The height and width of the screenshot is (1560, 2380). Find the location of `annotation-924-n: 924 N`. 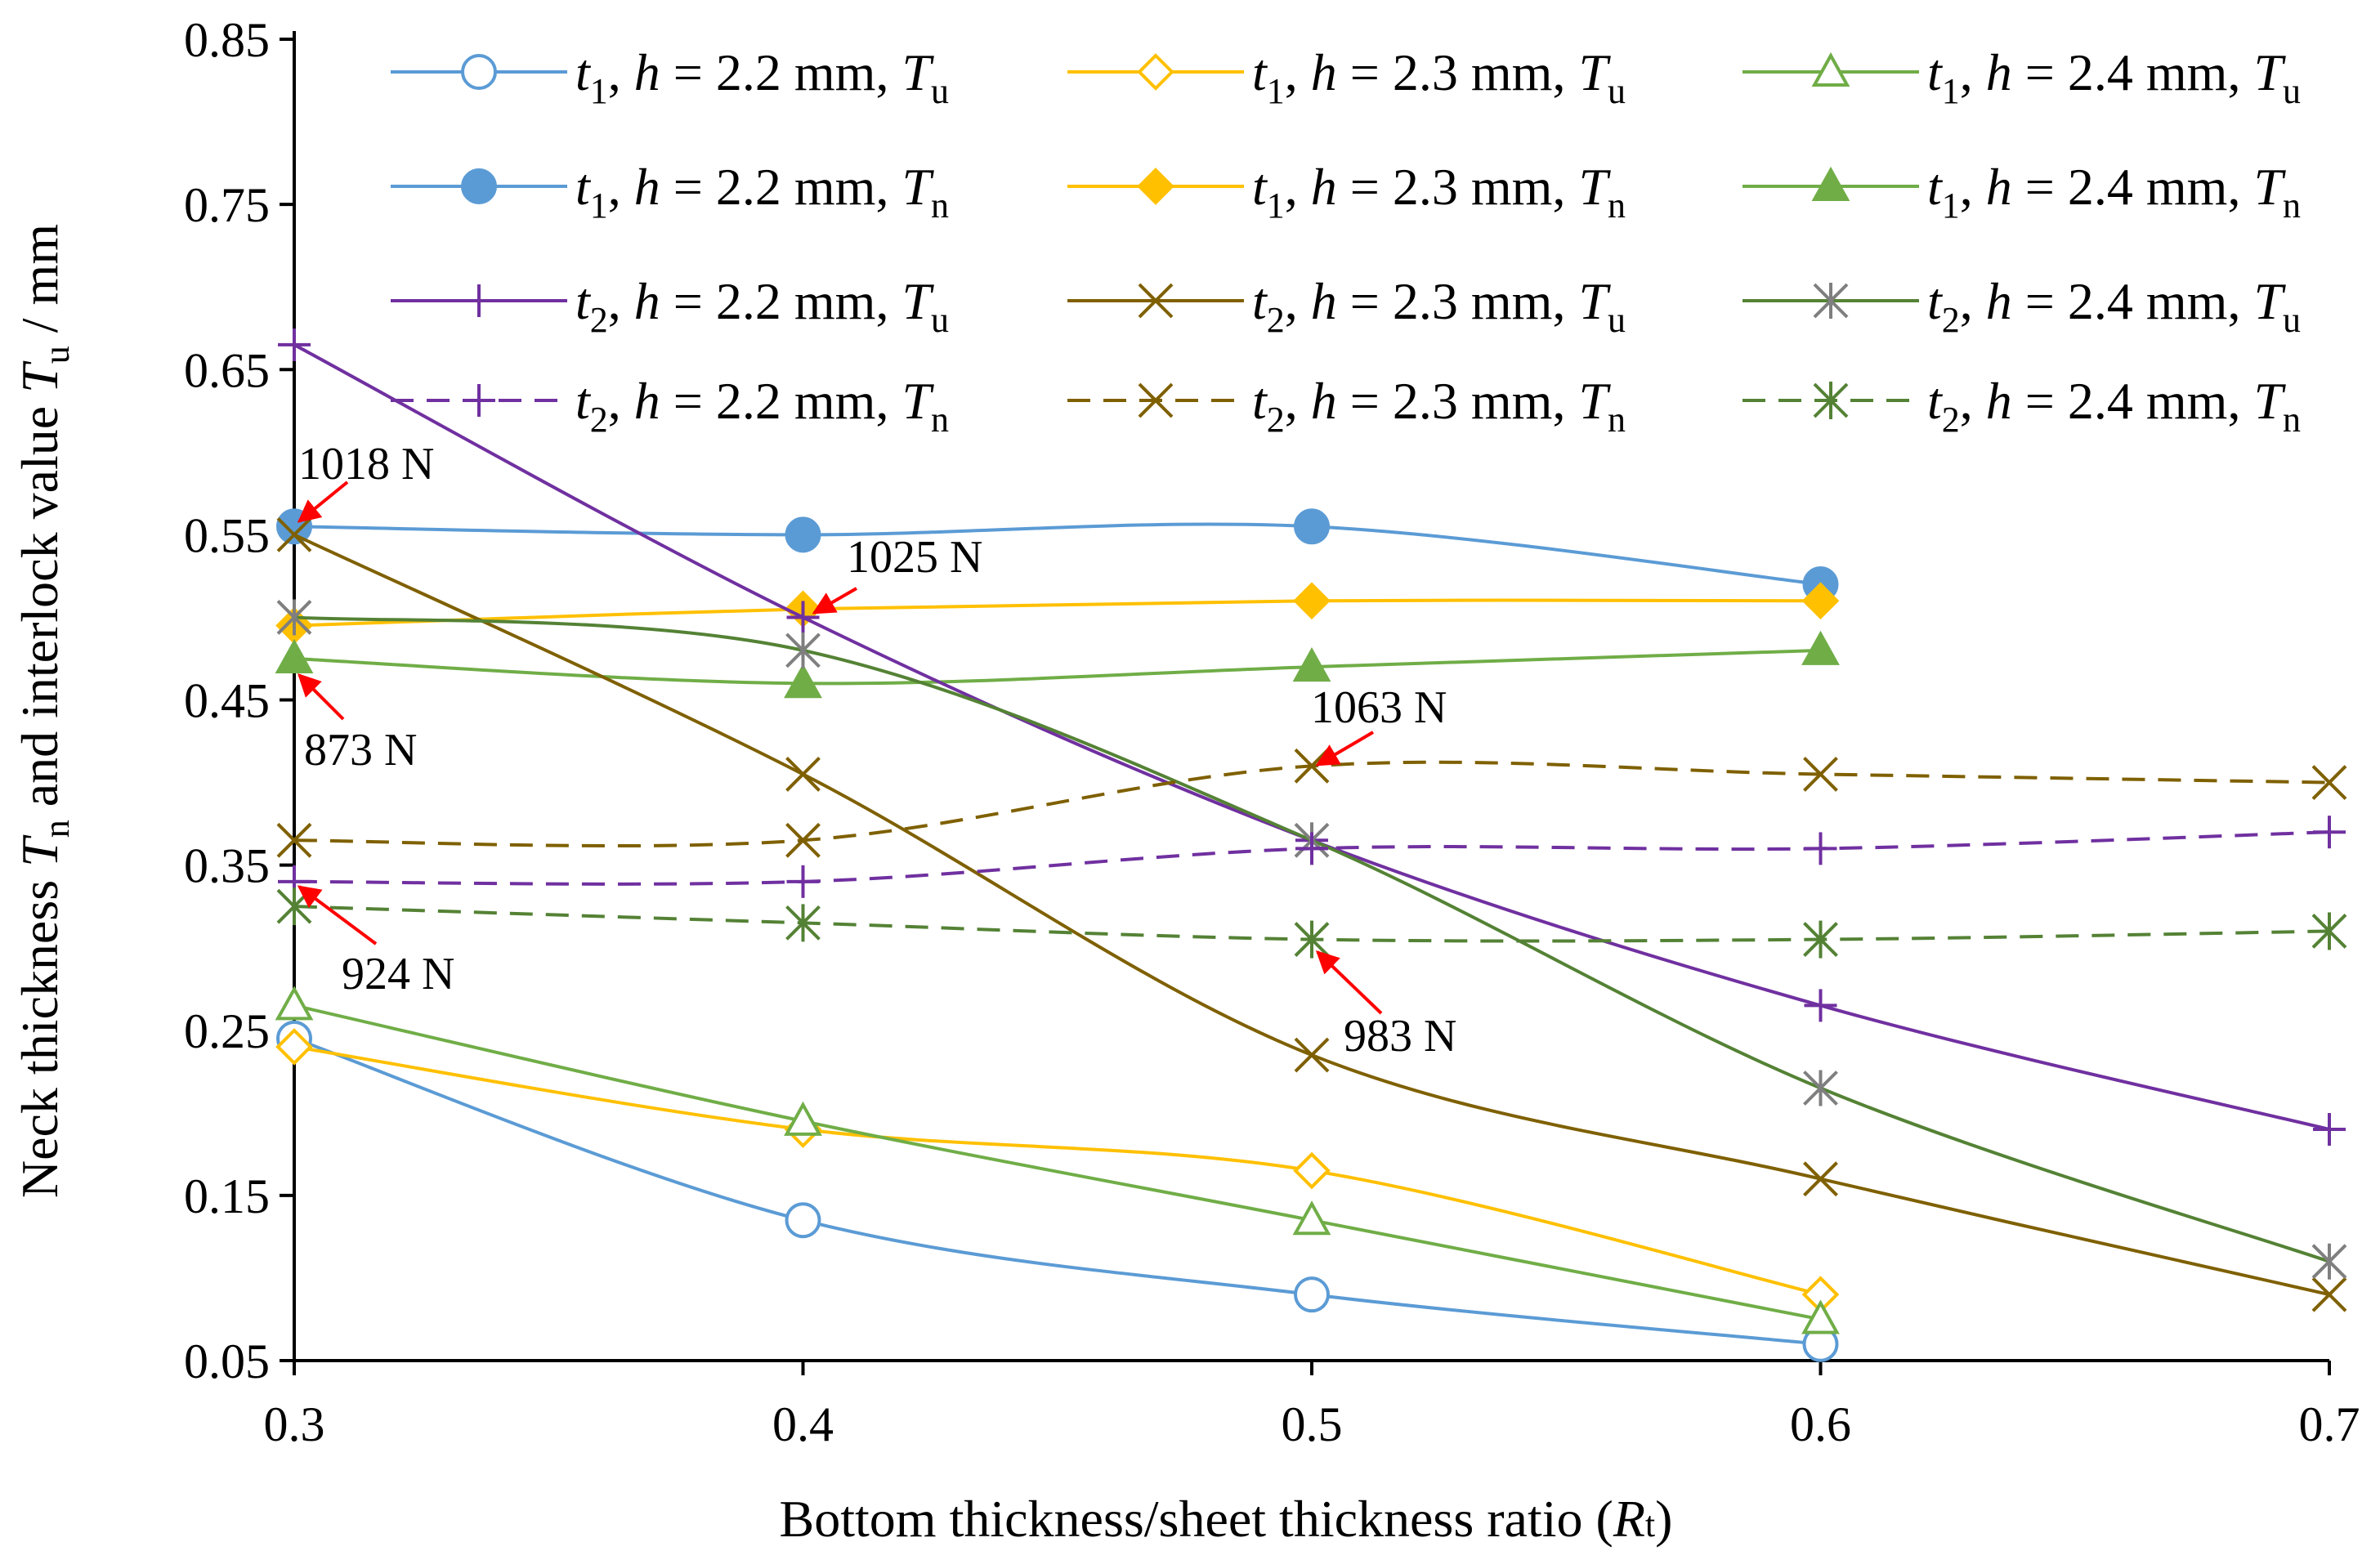

annotation-924-n: 924 N is located at coordinates (376, 942).